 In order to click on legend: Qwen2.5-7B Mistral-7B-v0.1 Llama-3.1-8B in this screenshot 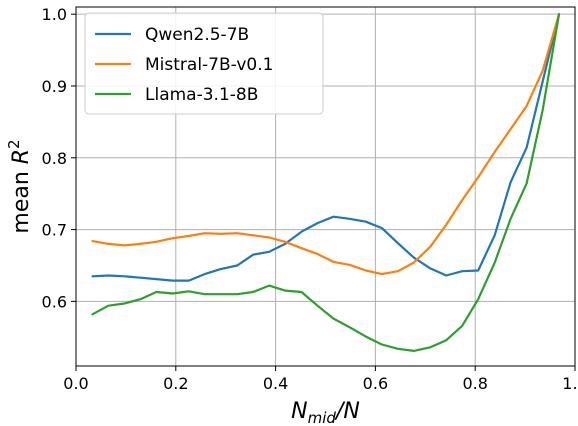, I will do `click(204, 63)`.